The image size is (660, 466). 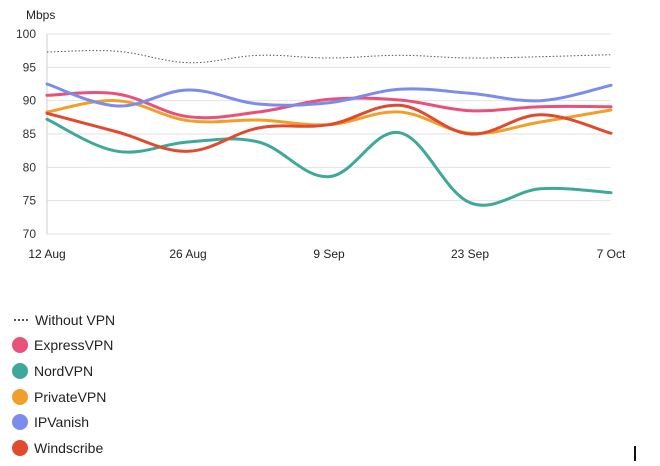 I want to click on series-line-windscribe, so click(x=329, y=128).